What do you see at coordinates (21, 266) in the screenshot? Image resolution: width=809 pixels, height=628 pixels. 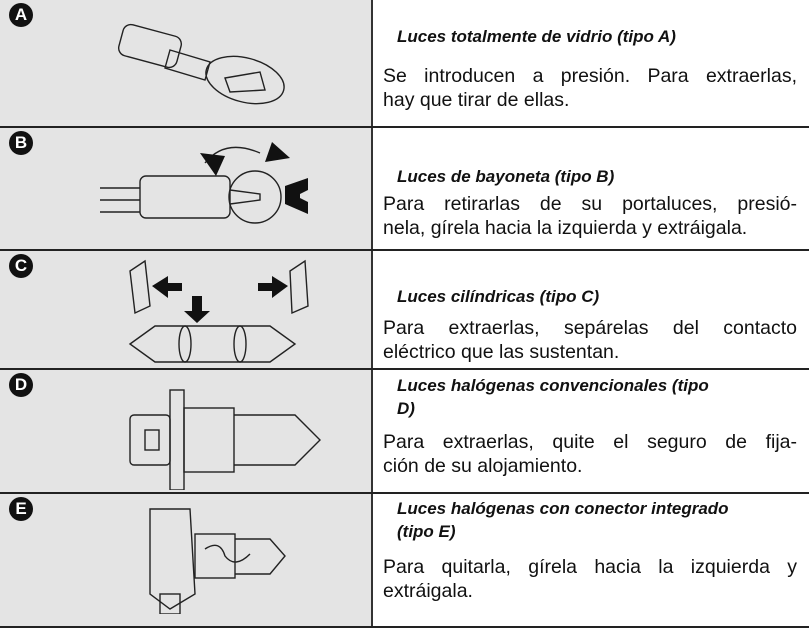 I see `letter-badge: C` at bounding box center [21, 266].